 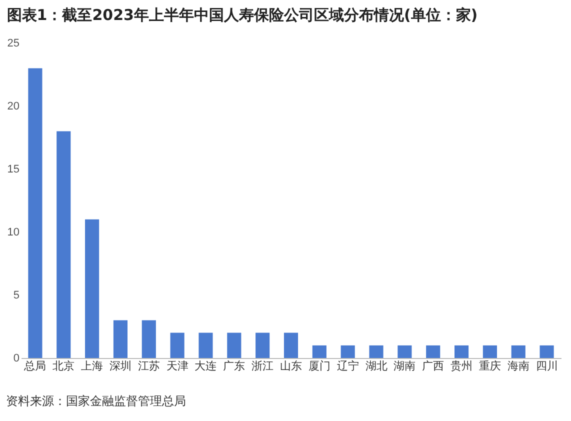 I want to click on y-tick-label: 25, so click(x=13, y=44).